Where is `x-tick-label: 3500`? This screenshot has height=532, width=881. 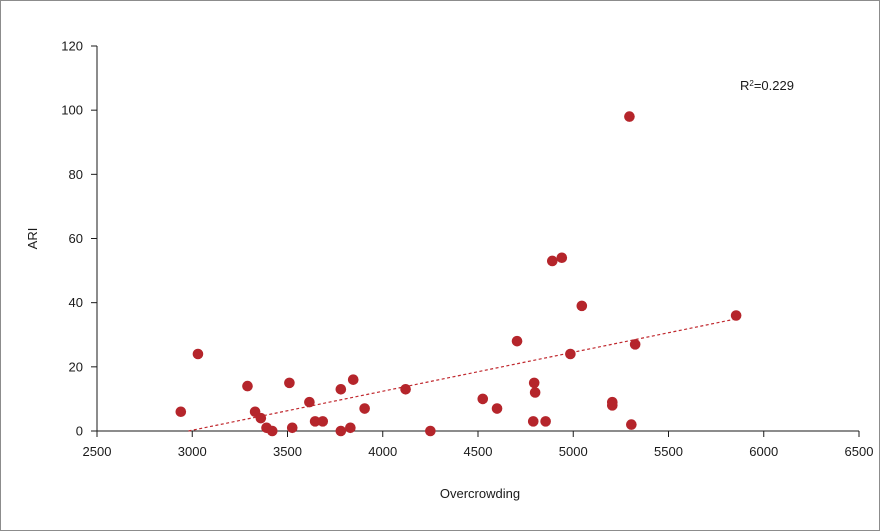
x-tick-label: 3500 is located at coordinates (287, 451).